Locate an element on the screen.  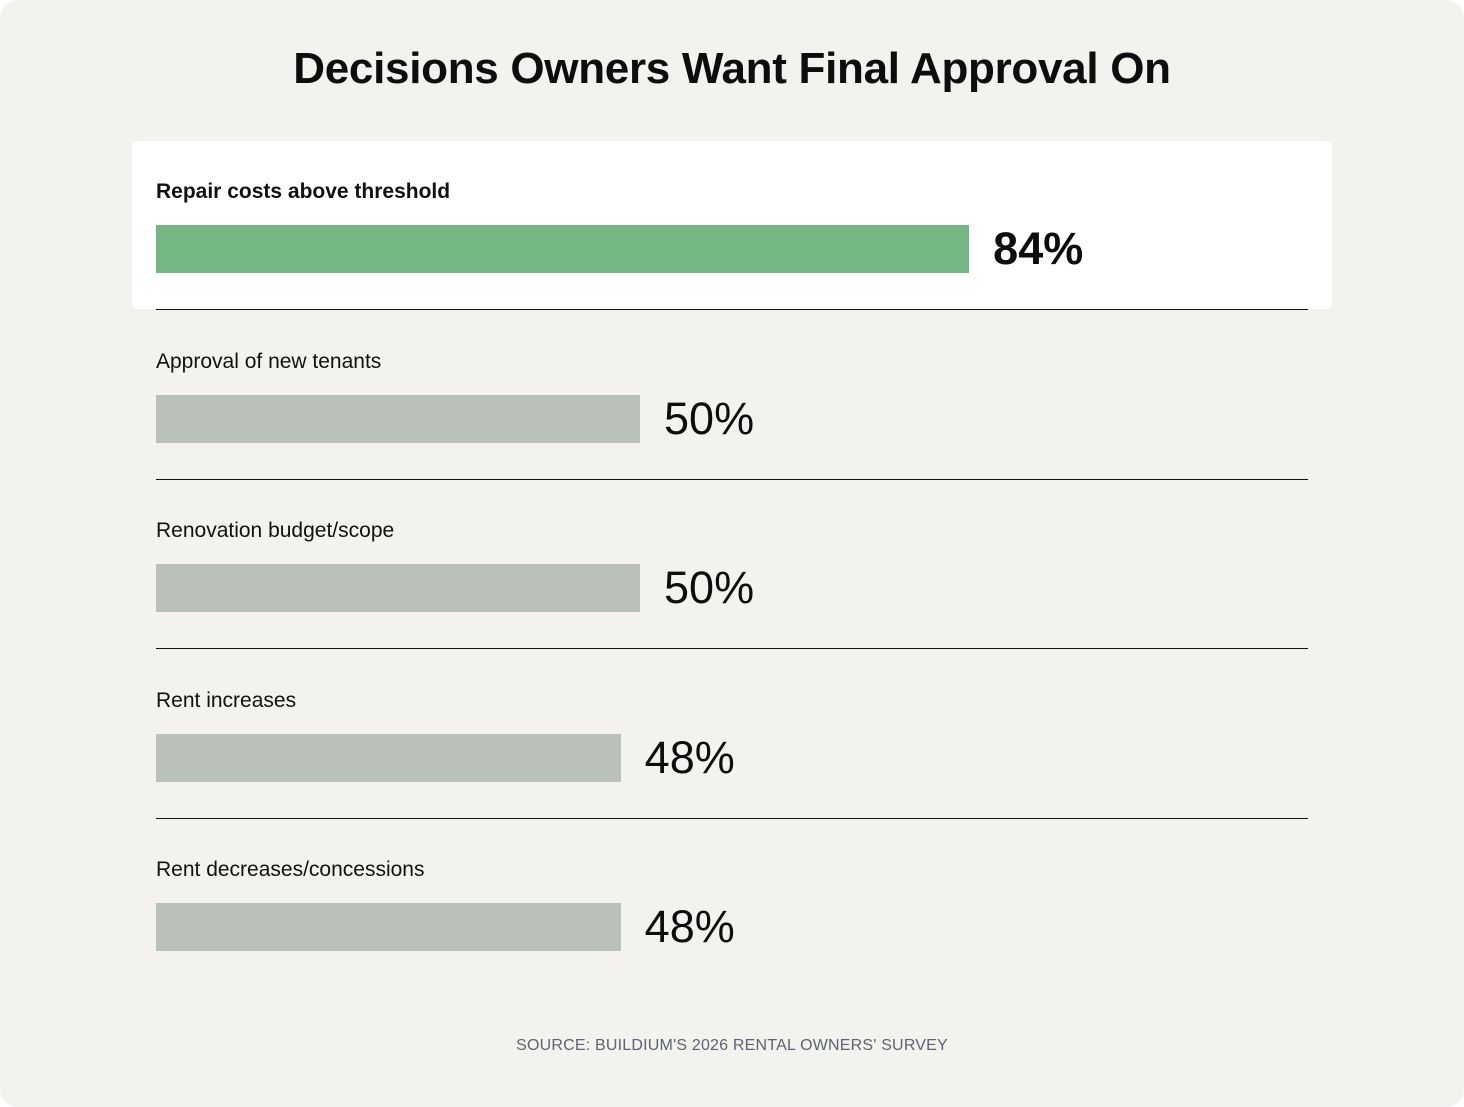
bar-row: Rent decreases/concessions 48% is located at coordinates (732, 903).